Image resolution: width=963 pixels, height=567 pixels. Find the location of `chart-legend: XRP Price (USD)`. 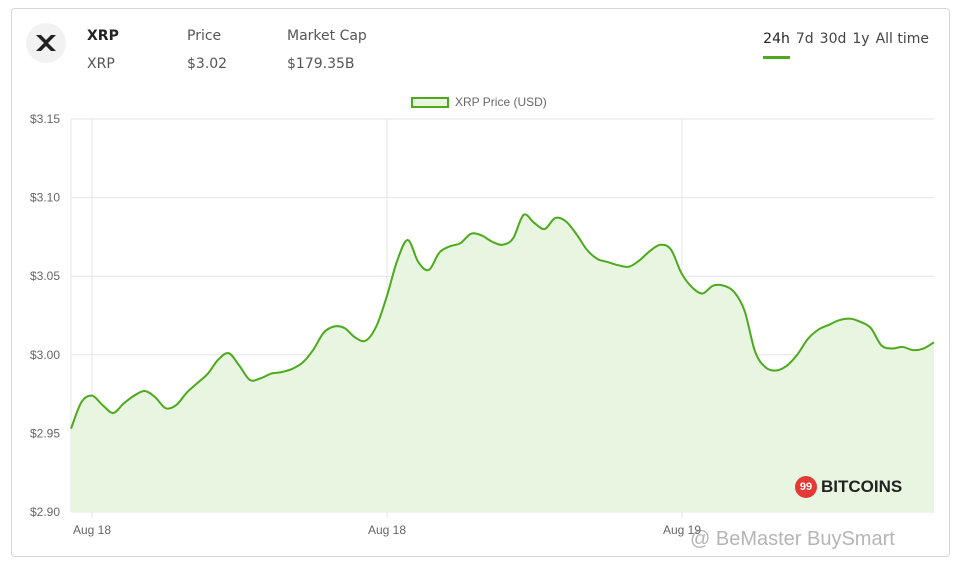

chart-legend: XRP Price (USD) is located at coordinates (479, 102).